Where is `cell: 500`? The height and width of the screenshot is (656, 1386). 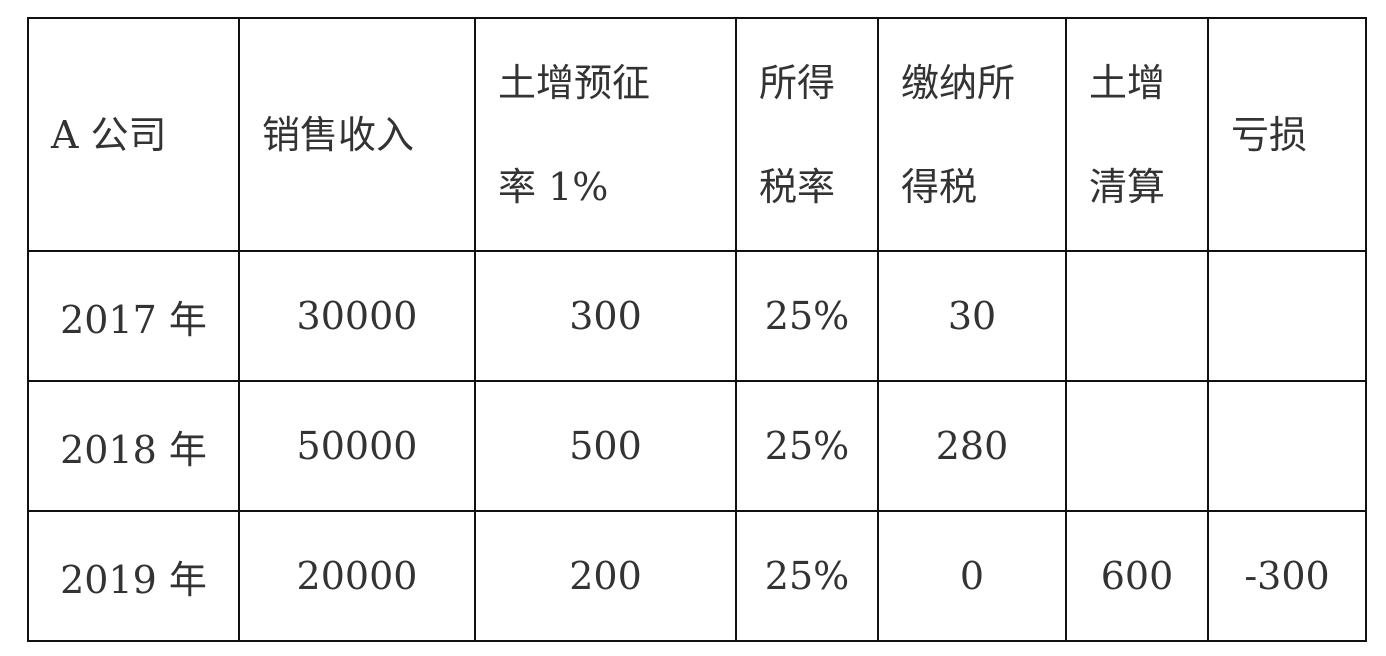
cell: 500 is located at coordinates (605, 446).